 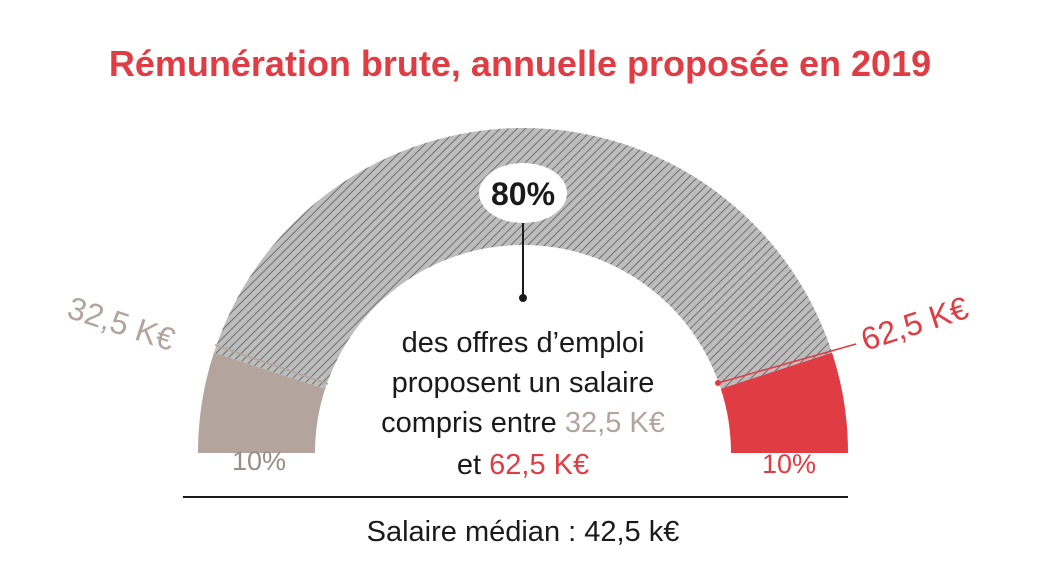 What do you see at coordinates (523, 298) in the screenshot?
I see `center-pointer-dot` at bounding box center [523, 298].